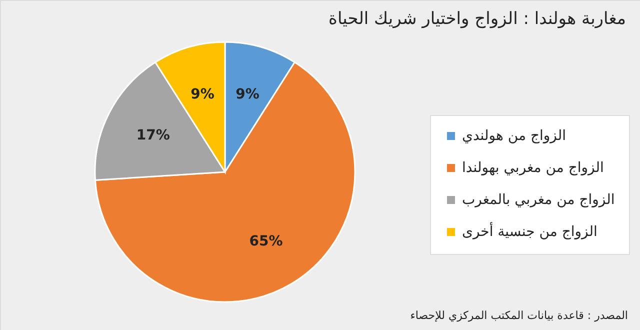 This screenshot has height=330, width=640. What do you see at coordinates (514, 136) in the screenshot?
I see `legend-label: الزواج من هولندي` at bounding box center [514, 136].